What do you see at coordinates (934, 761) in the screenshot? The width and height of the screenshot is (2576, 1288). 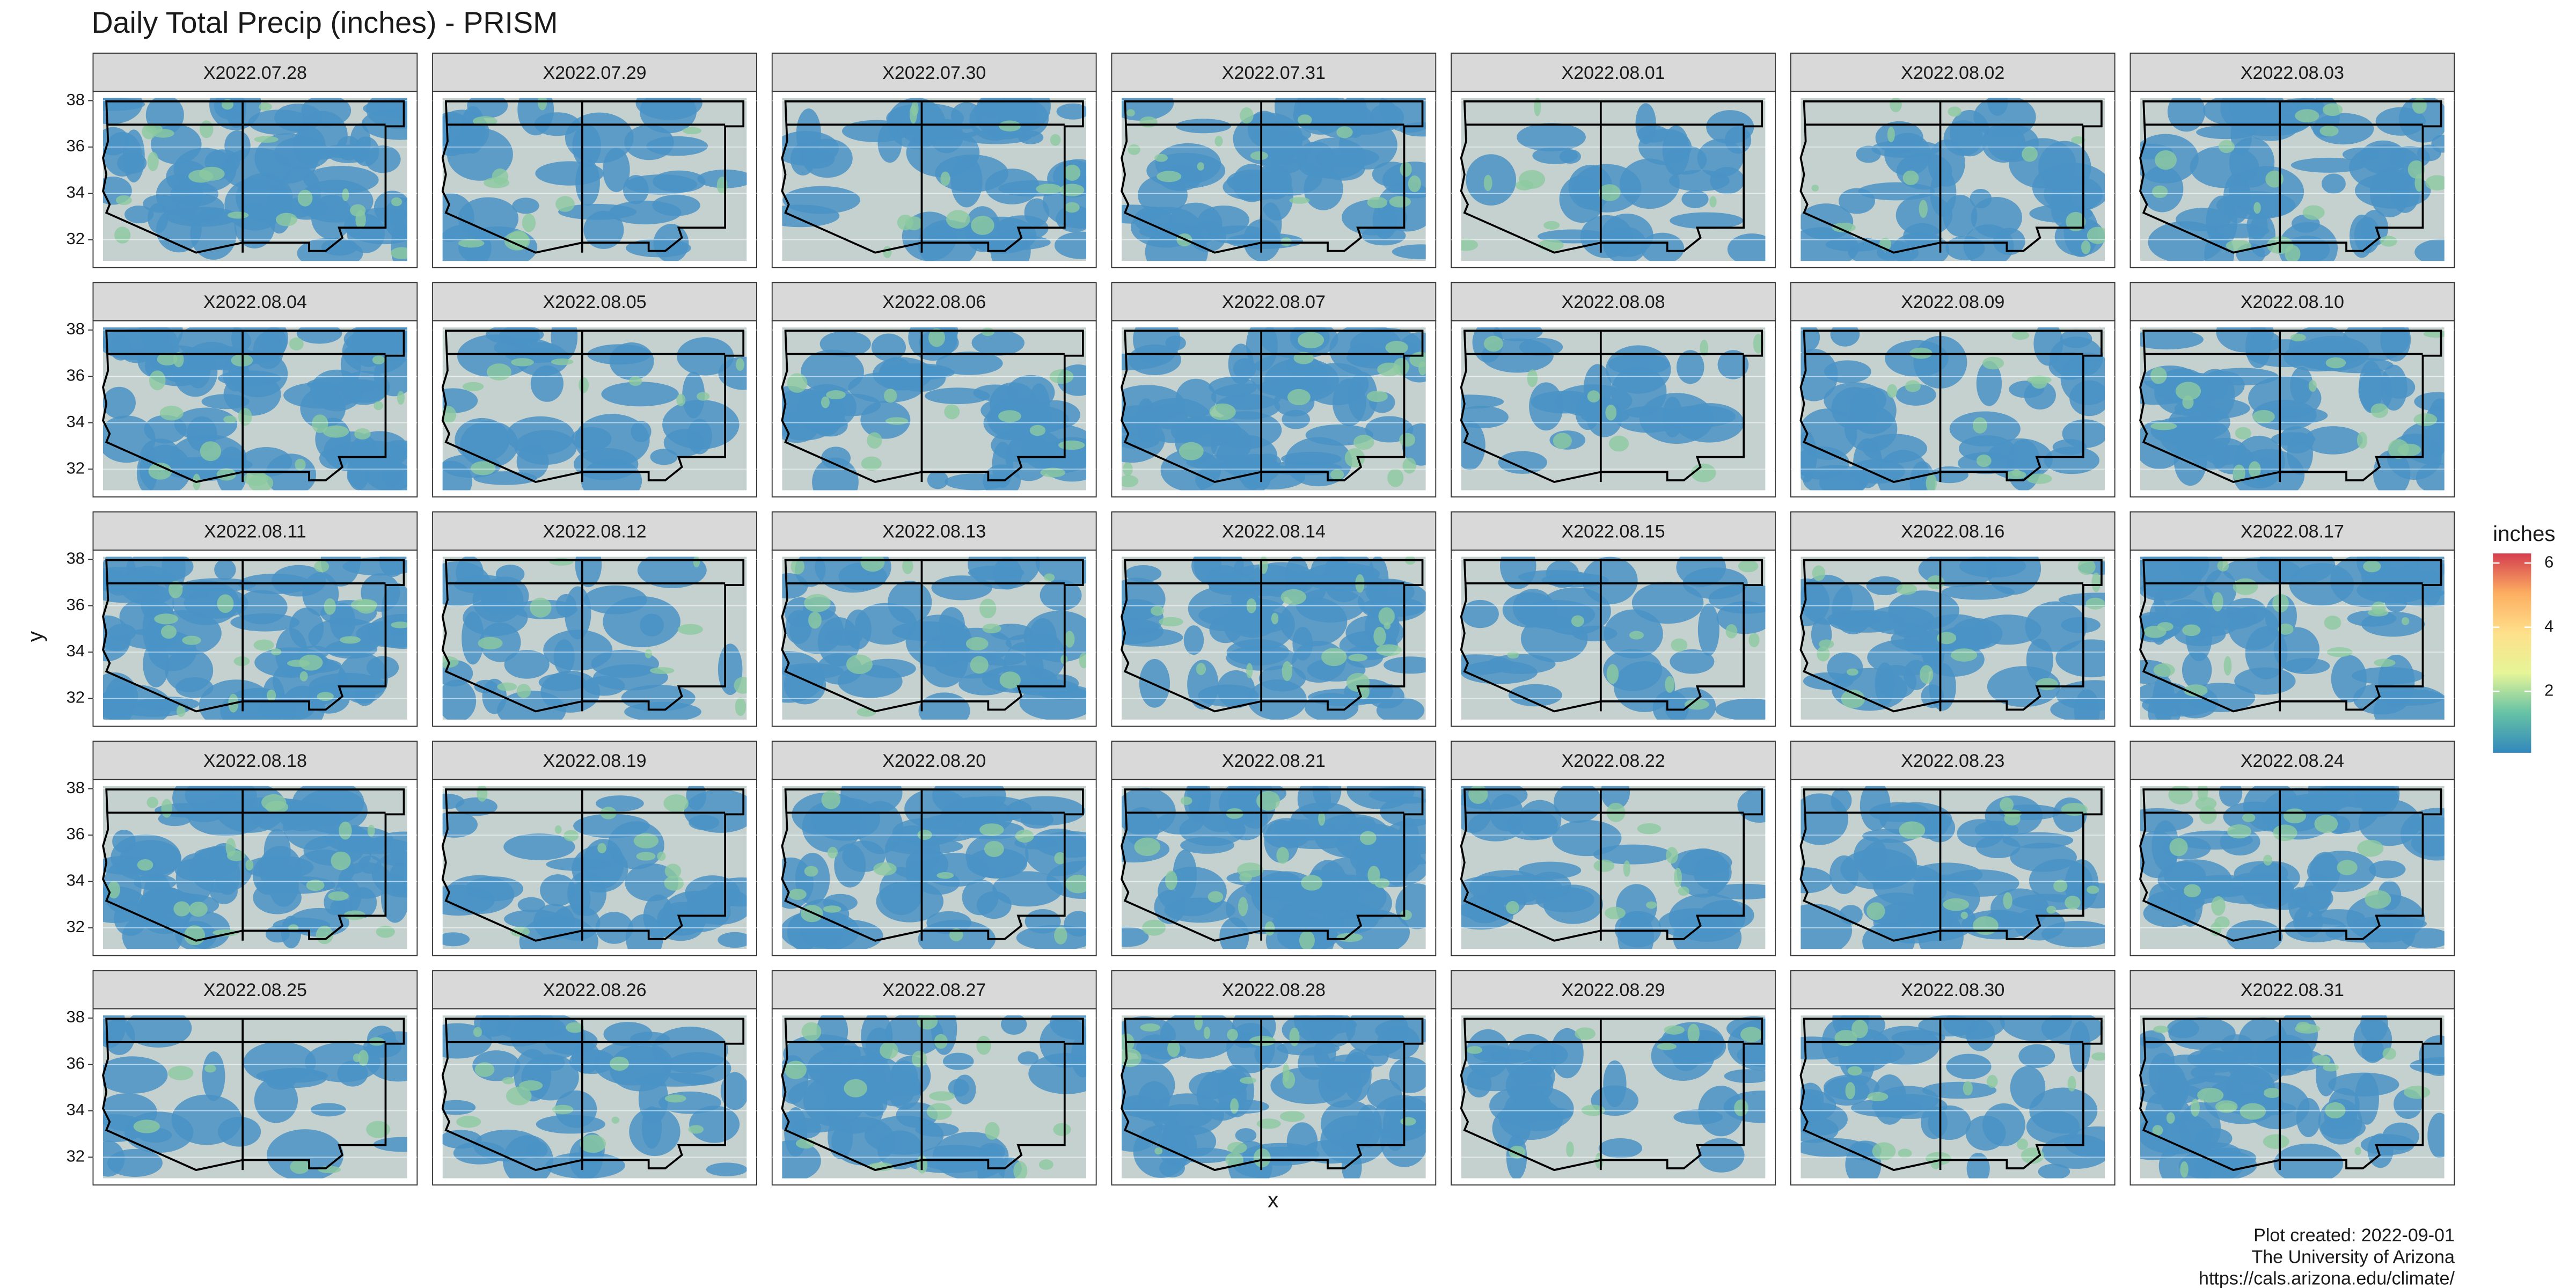 I see `strip-label: X2022.08.20` at bounding box center [934, 761].